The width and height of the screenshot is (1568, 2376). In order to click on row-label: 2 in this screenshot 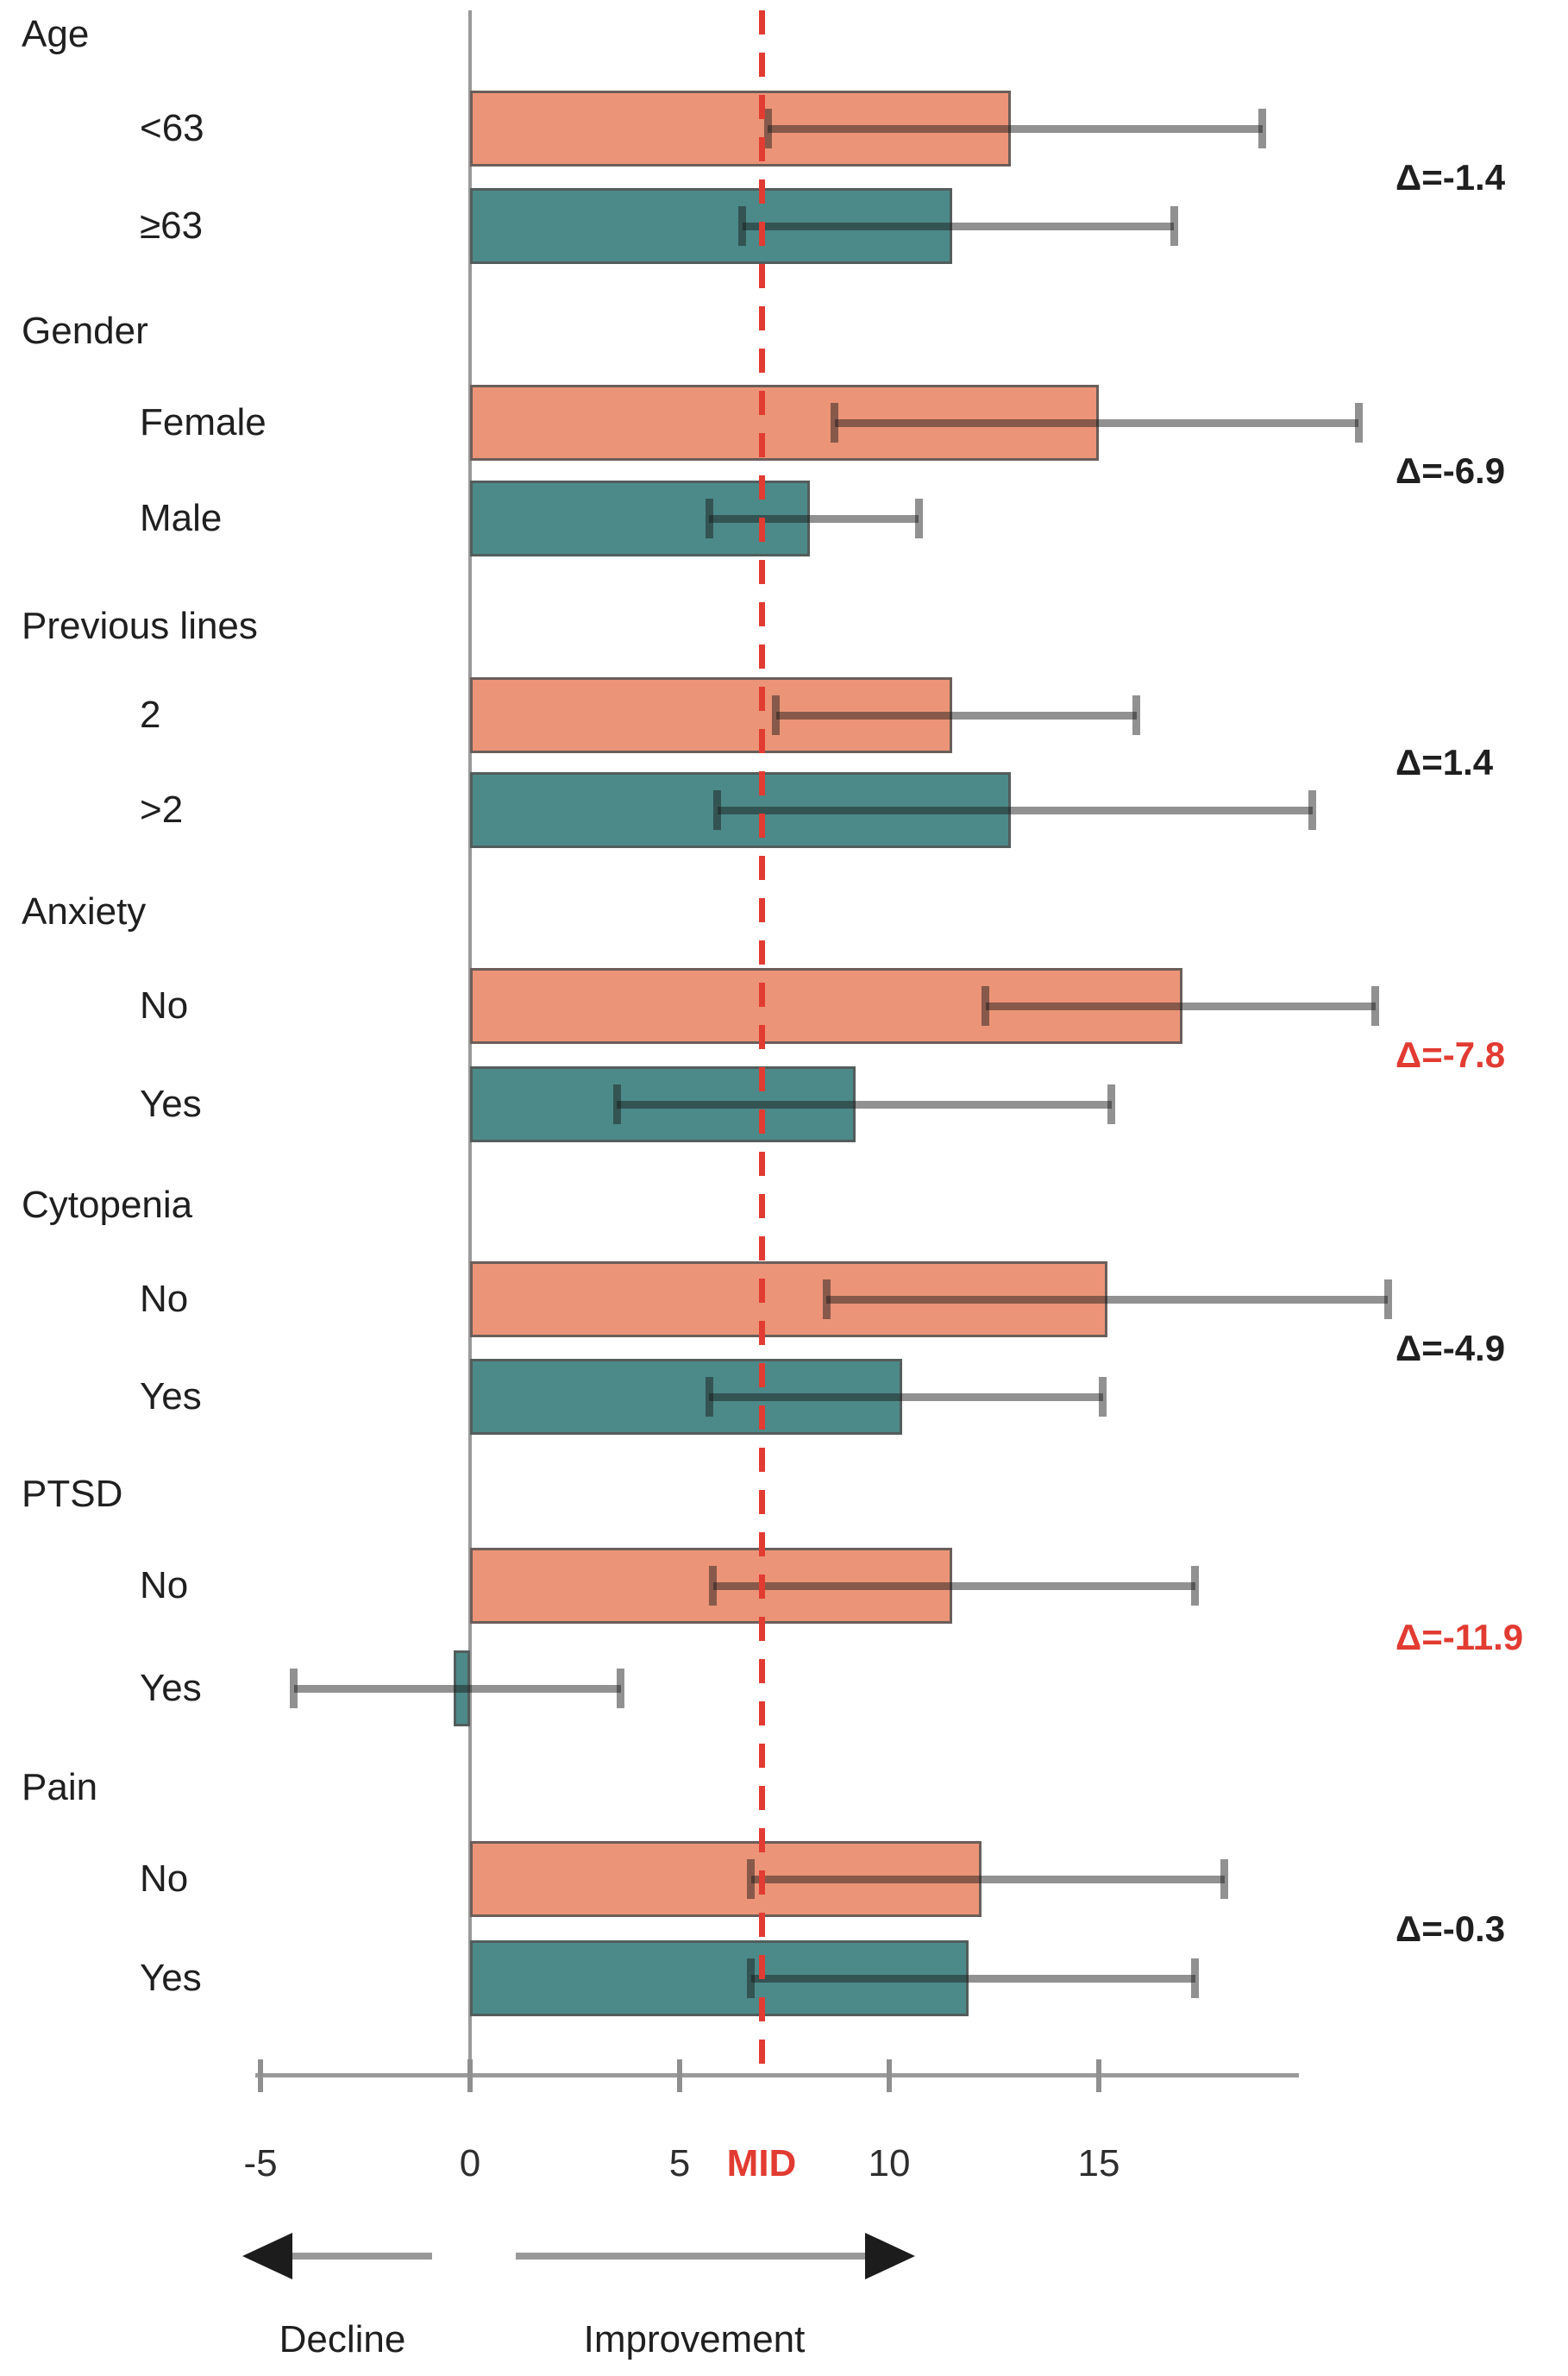, I will do `click(150, 715)`.